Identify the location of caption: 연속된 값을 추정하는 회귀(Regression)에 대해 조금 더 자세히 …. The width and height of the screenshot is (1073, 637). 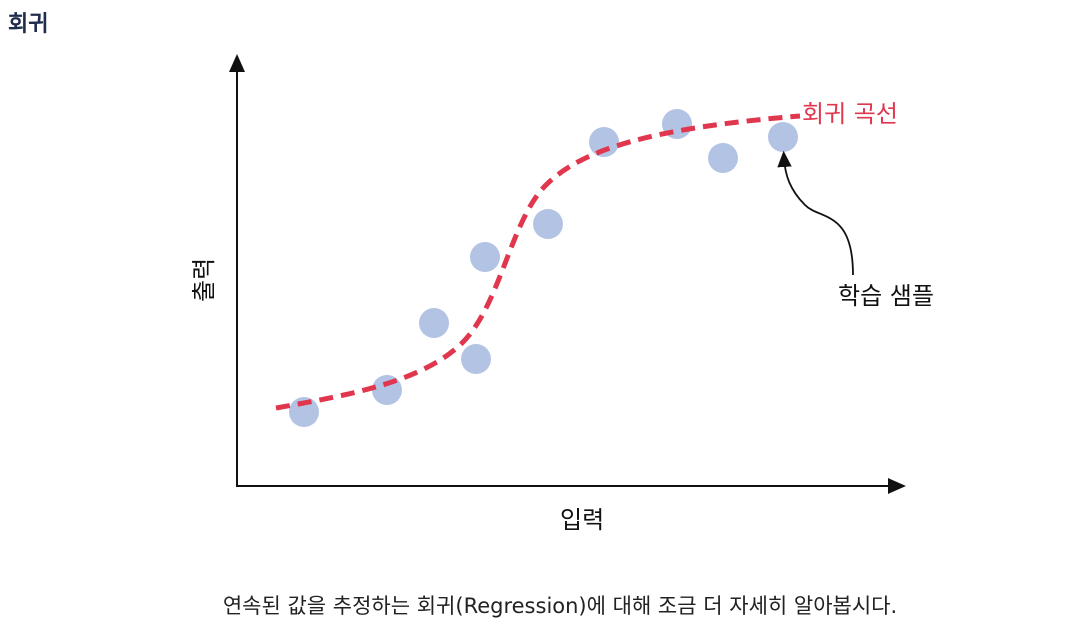
(560, 606).